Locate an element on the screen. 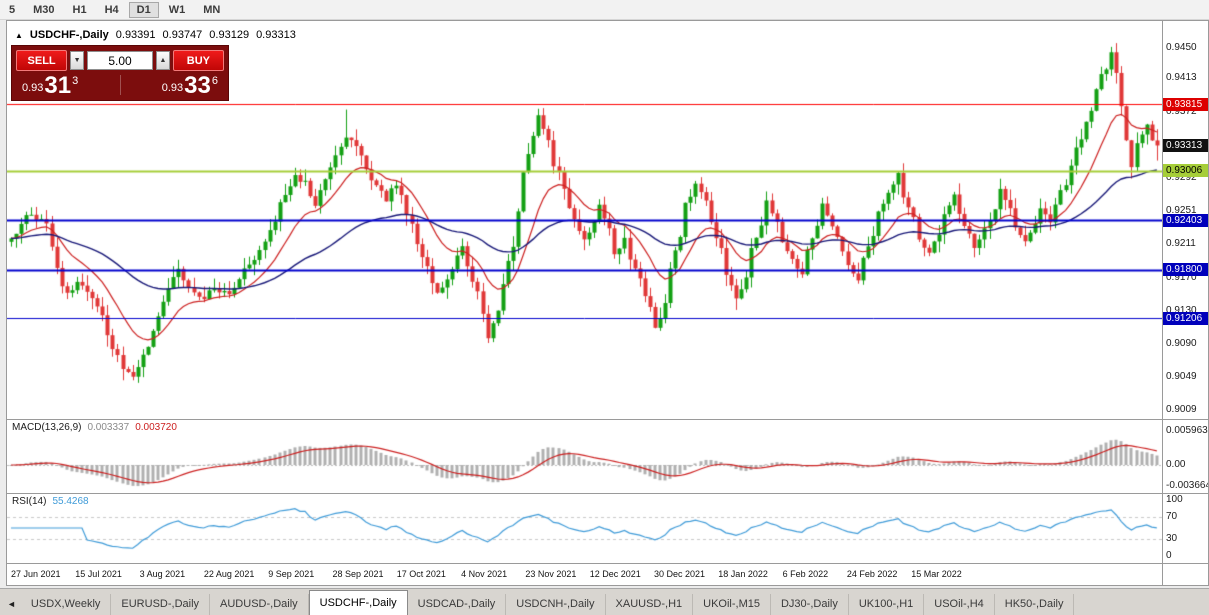 The width and height of the screenshot is (1209, 615). date-label: 4 Nov 2021 is located at coordinates (484, 574).